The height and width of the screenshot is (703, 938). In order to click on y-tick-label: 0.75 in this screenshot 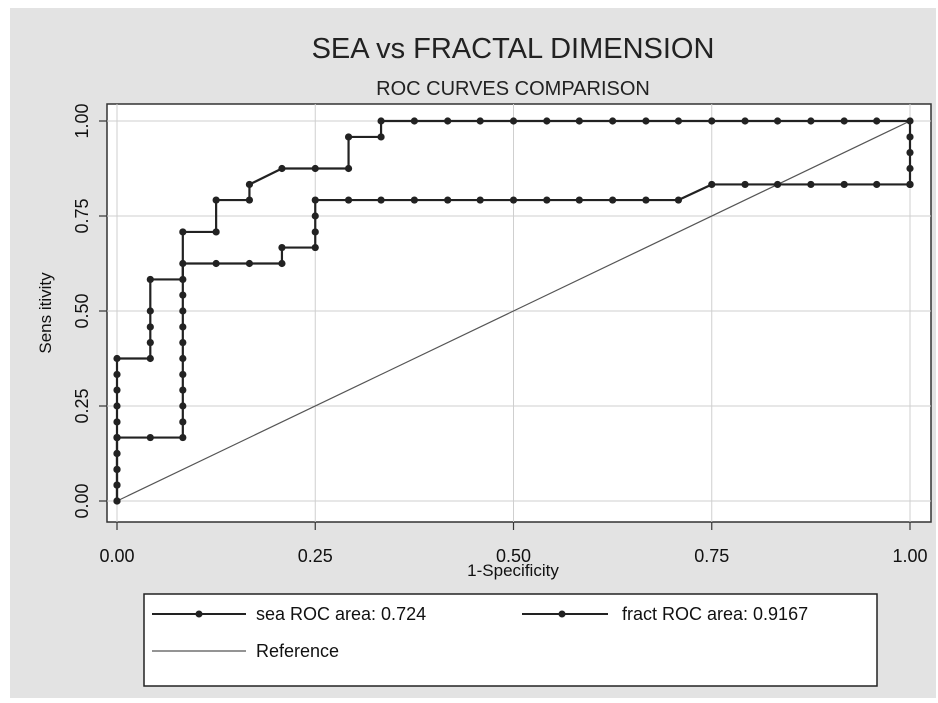, I will do `click(82, 215)`.